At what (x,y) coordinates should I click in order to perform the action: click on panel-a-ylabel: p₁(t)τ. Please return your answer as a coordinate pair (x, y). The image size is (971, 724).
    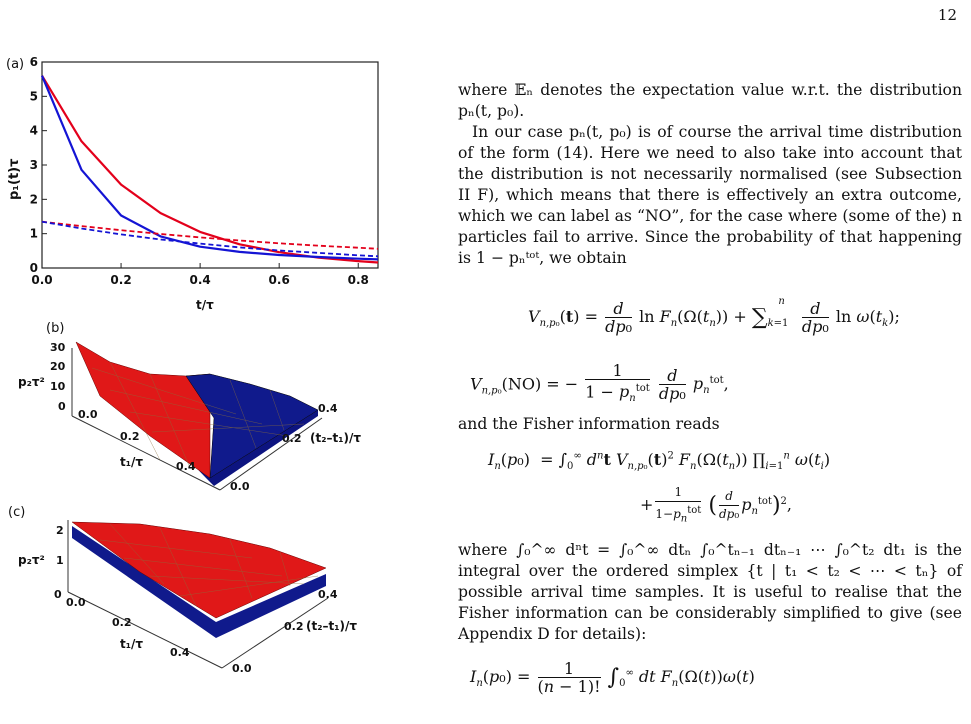
    Looking at the image, I should click on (14, 179).